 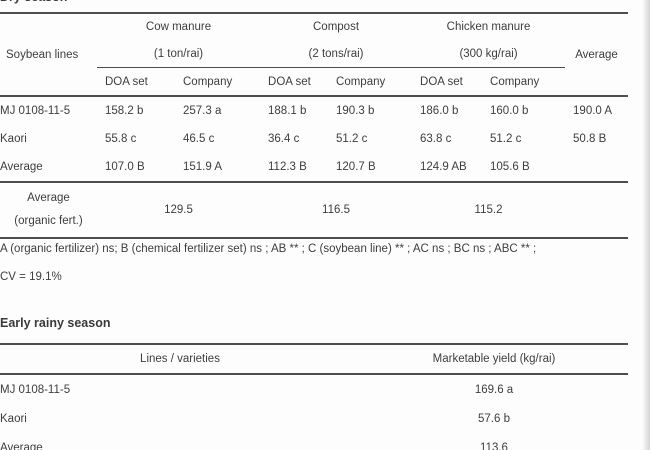 I want to click on cell-value: 107.0 B, so click(x=136, y=168).